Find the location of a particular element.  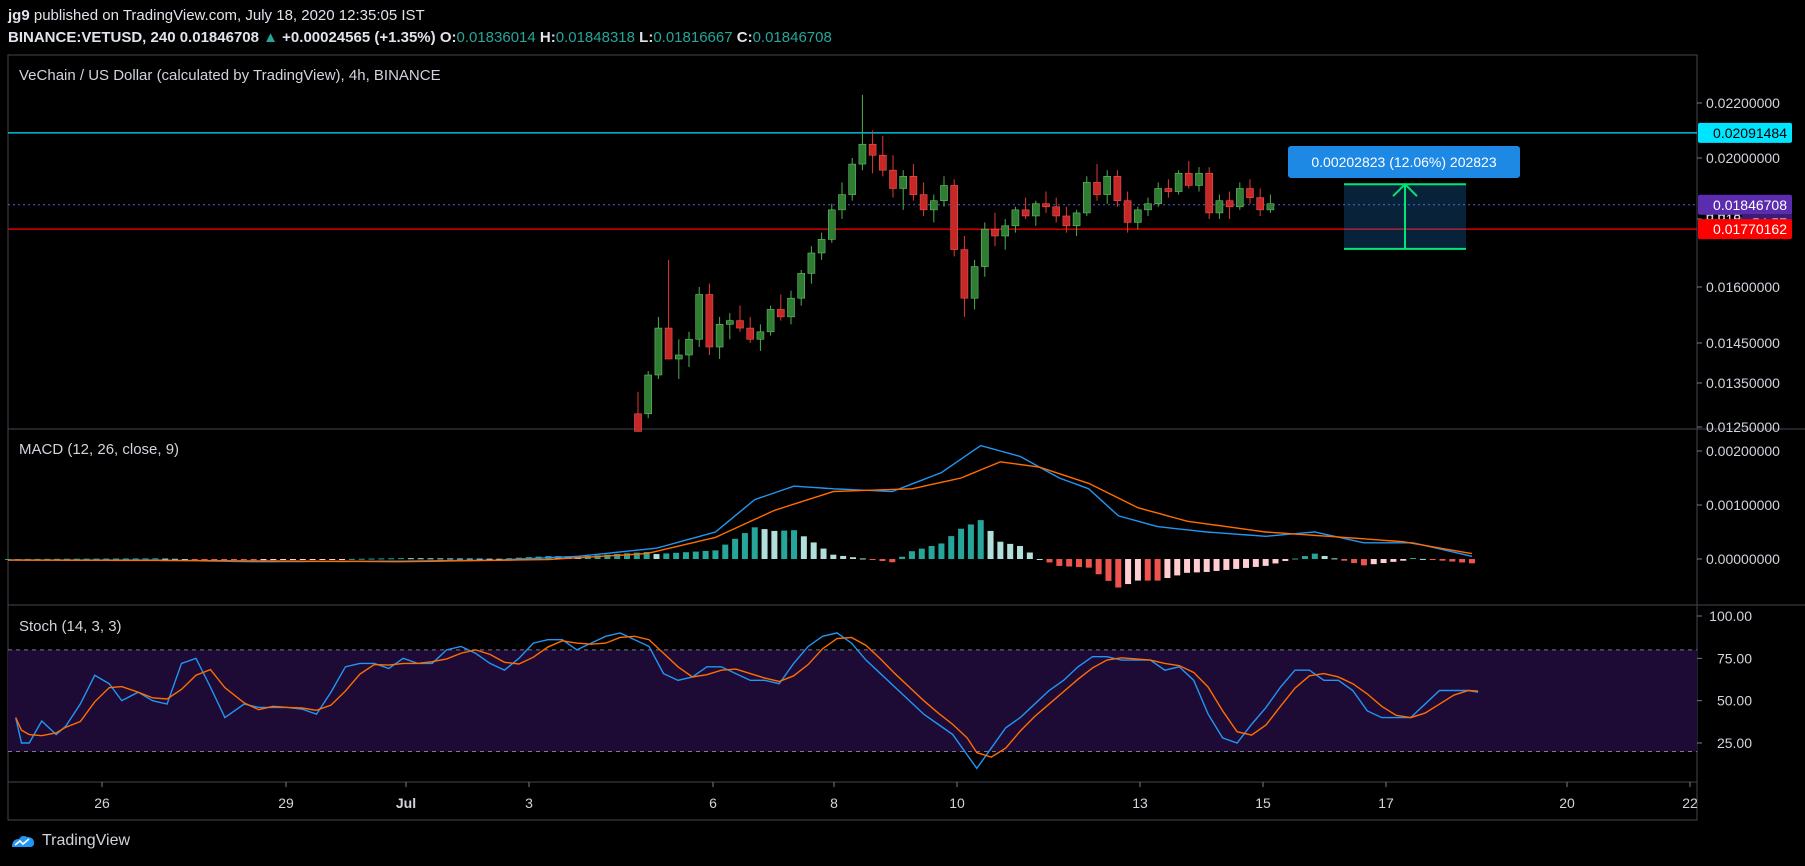

macd-tick-label: 0.00100000 is located at coordinates (1743, 505).